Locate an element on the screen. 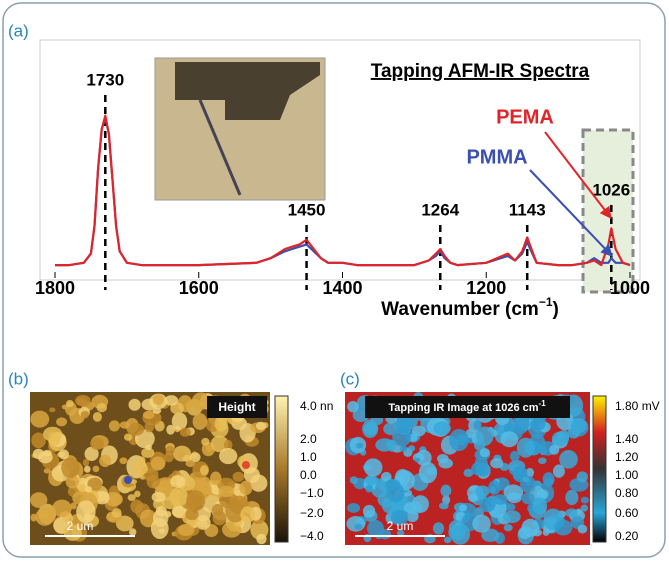  colorbar-label: 0.60 is located at coordinates (627, 513).